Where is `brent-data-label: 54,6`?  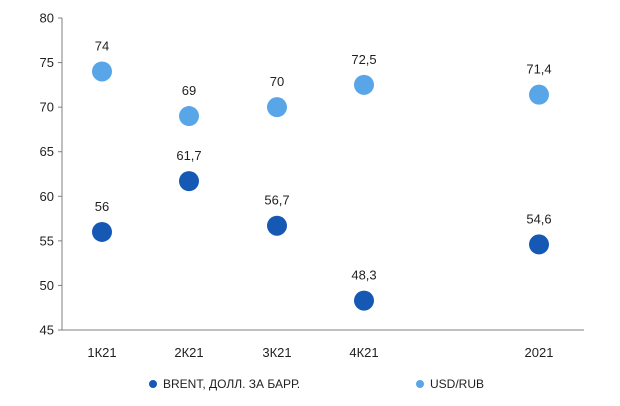 brent-data-label: 54,6 is located at coordinates (538, 218).